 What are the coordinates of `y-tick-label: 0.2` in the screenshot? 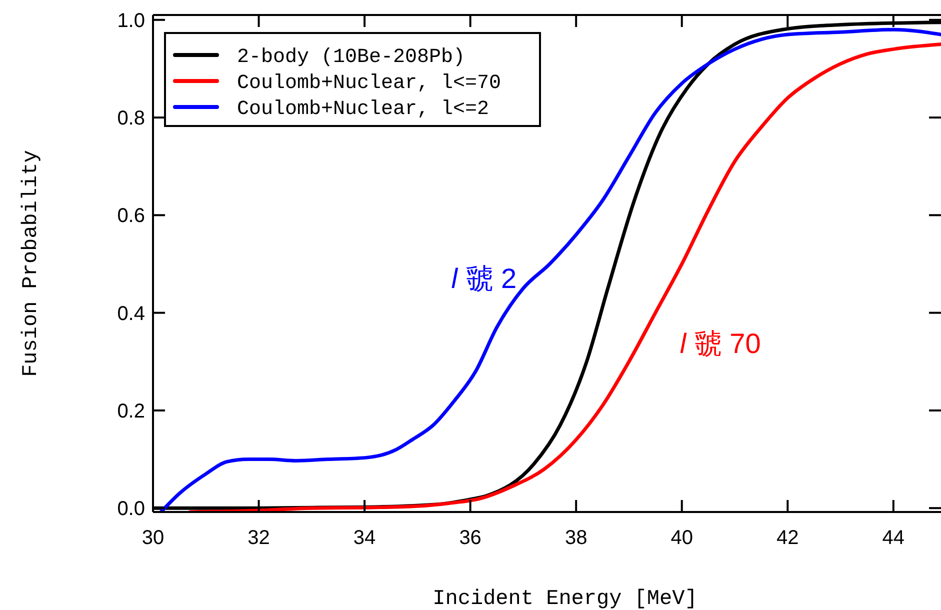 It's located at (131, 411).